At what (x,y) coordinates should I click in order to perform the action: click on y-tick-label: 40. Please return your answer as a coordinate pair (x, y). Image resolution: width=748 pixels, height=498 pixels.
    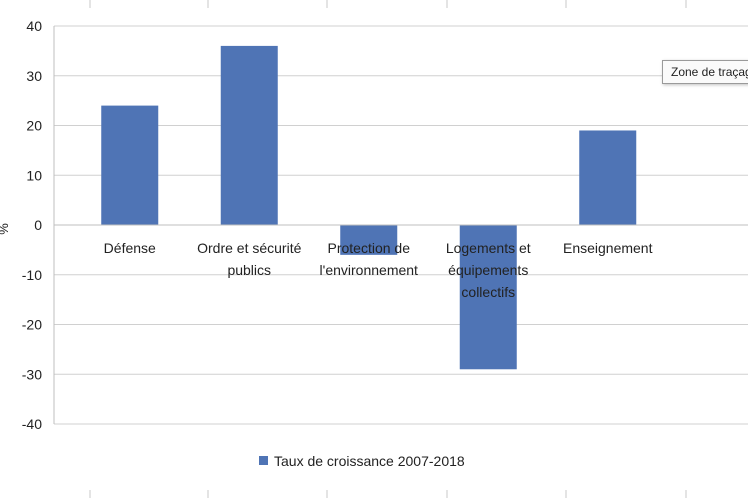
    Looking at the image, I should click on (34, 26).